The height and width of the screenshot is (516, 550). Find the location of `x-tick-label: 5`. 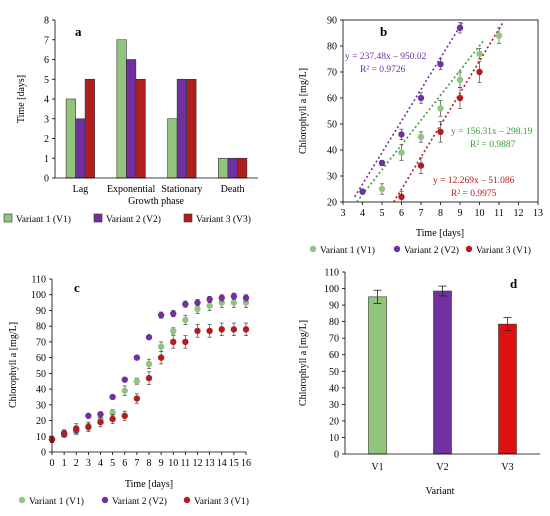

x-tick-label: 5 is located at coordinates (382, 213).